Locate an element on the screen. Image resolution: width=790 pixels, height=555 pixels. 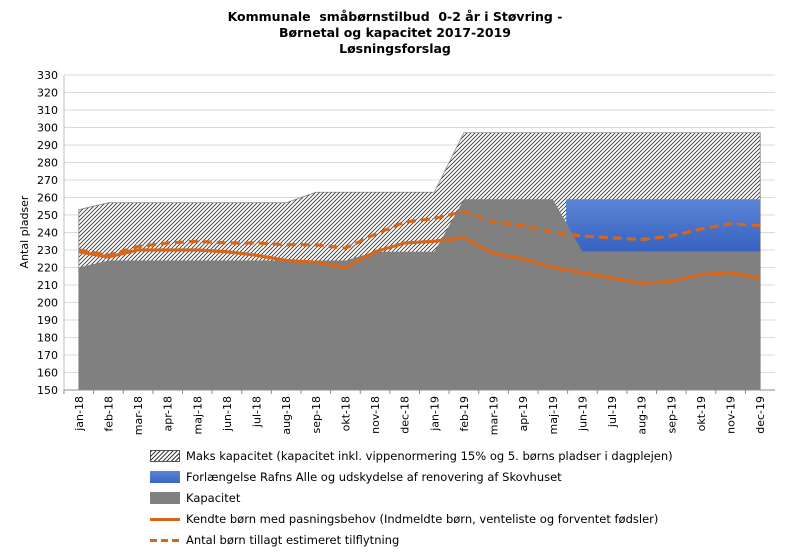
kendte-boern-line is located at coordinates (419, 260).